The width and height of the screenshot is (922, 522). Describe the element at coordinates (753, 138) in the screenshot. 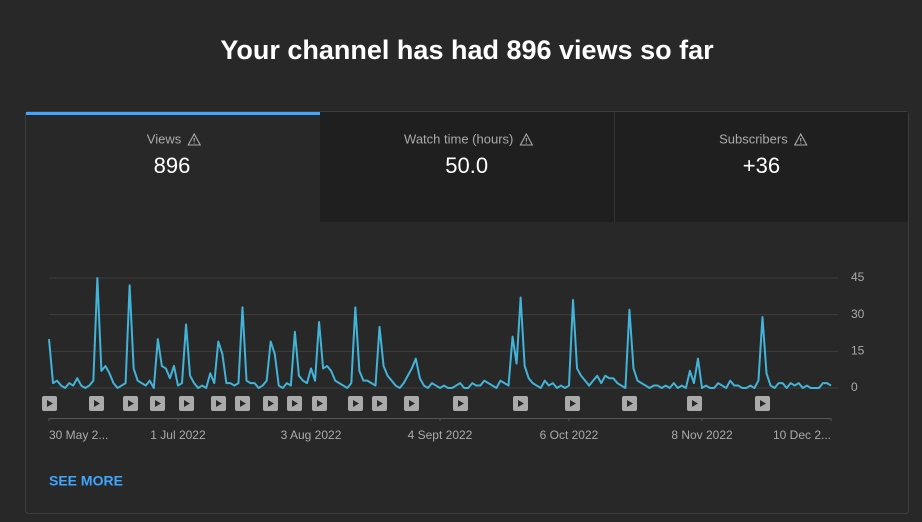

I see `tab-label: Subscribers` at that location.